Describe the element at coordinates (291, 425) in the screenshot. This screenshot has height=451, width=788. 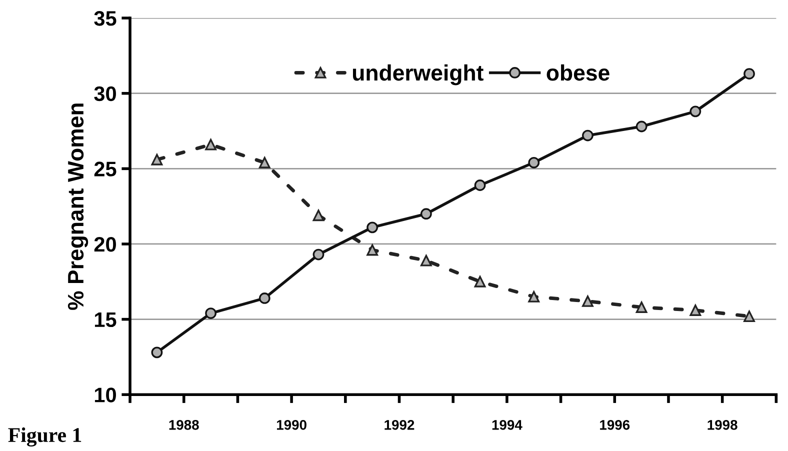
I see `x-tick-label: 1990` at that location.